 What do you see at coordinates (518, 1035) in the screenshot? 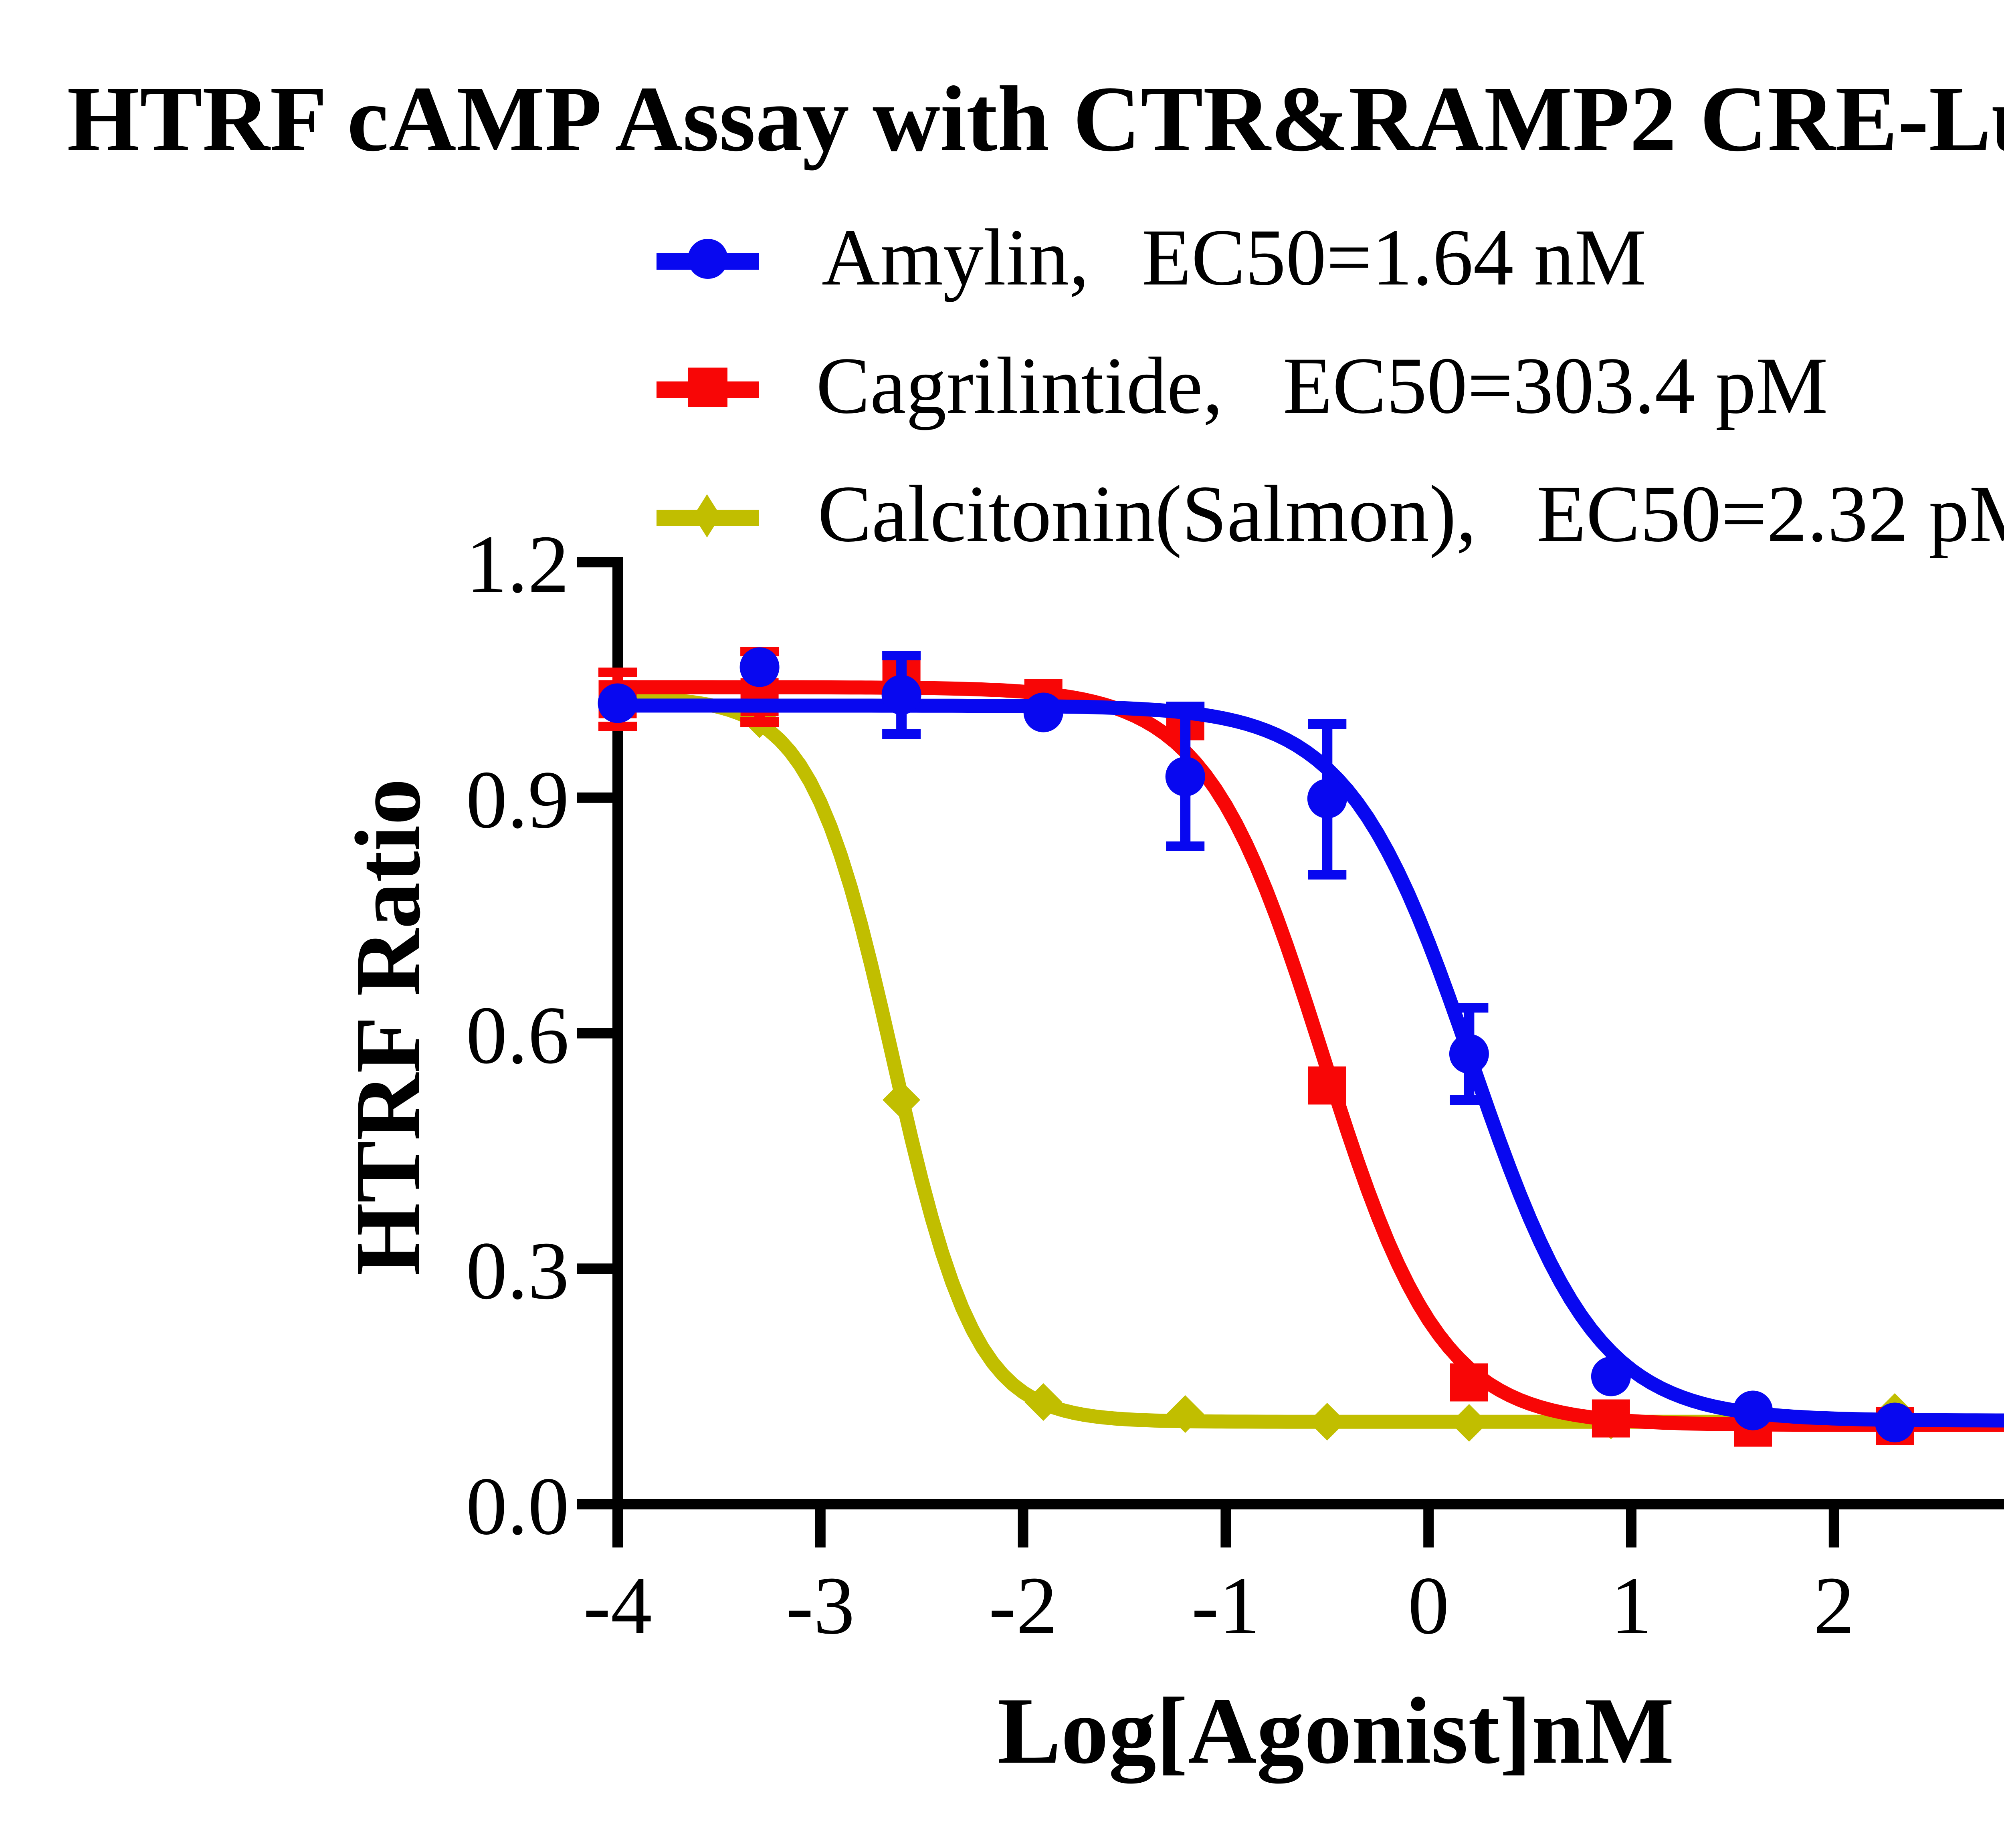
I see `svg-text: 0.6` at bounding box center [518, 1035].